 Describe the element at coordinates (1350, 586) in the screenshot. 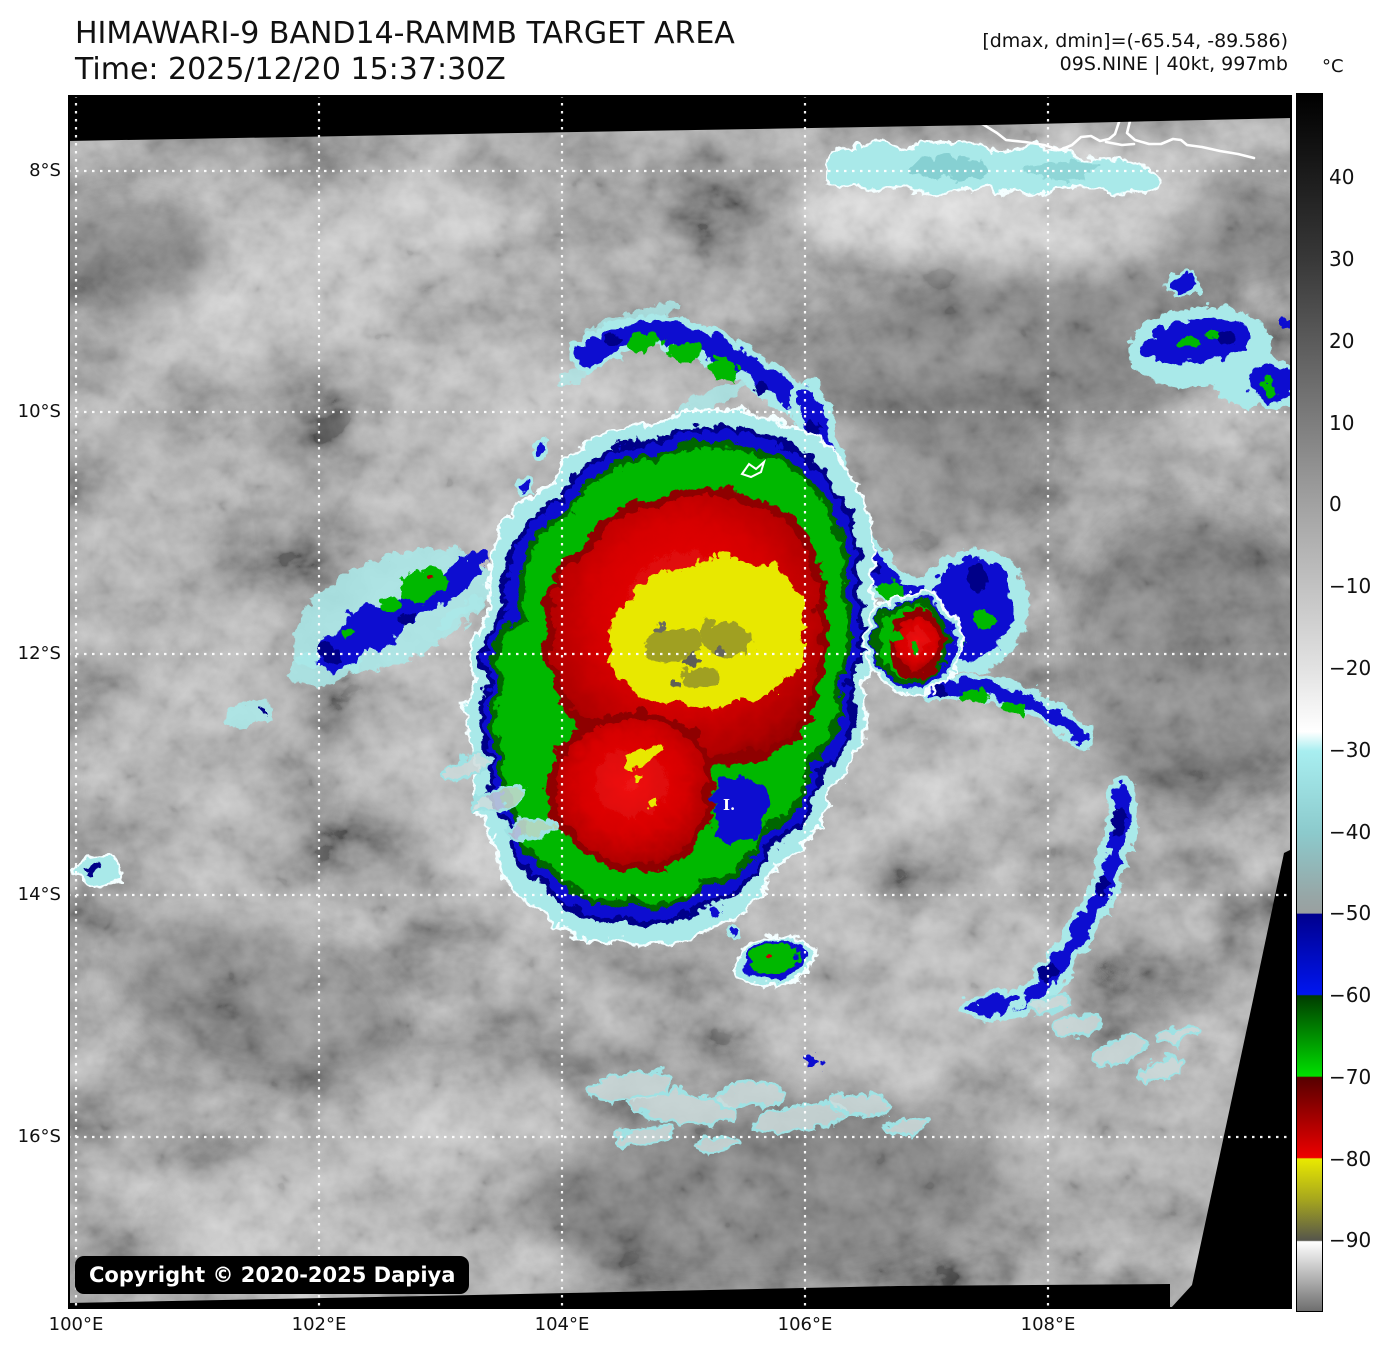

I see `colorbar-tick: −10` at that location.